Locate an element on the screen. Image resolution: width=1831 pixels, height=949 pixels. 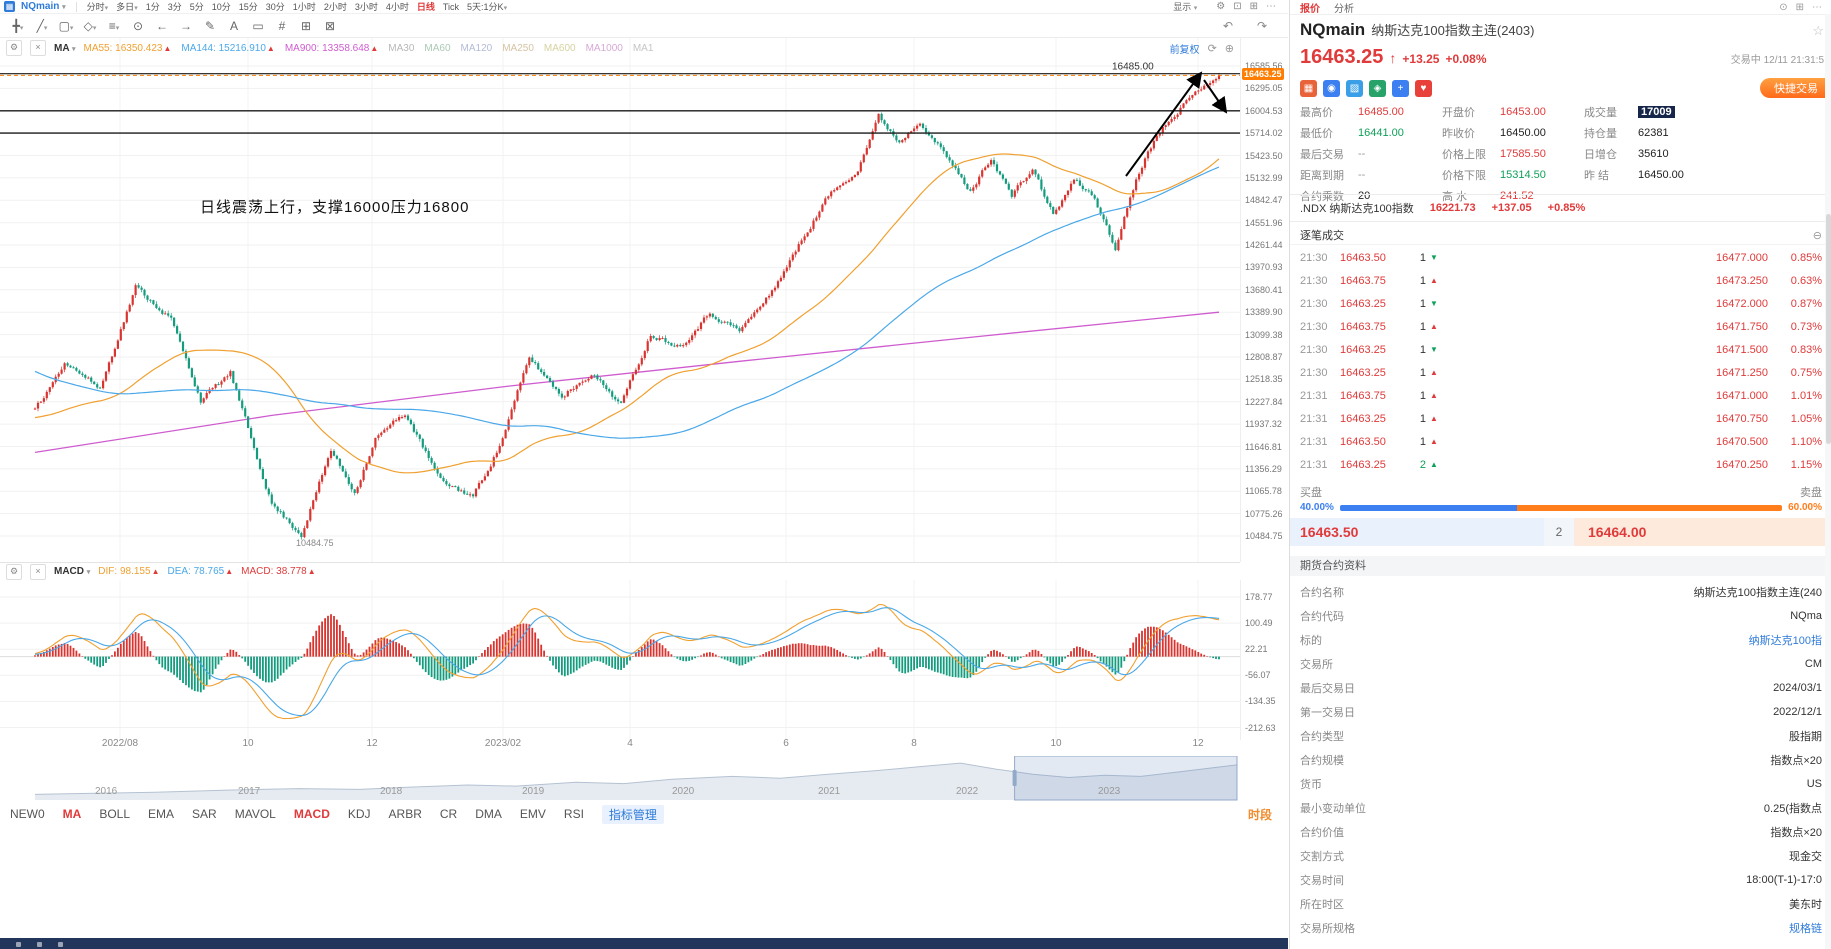
comment-tool-icon: ▭ is located at coordinates (258, 25).